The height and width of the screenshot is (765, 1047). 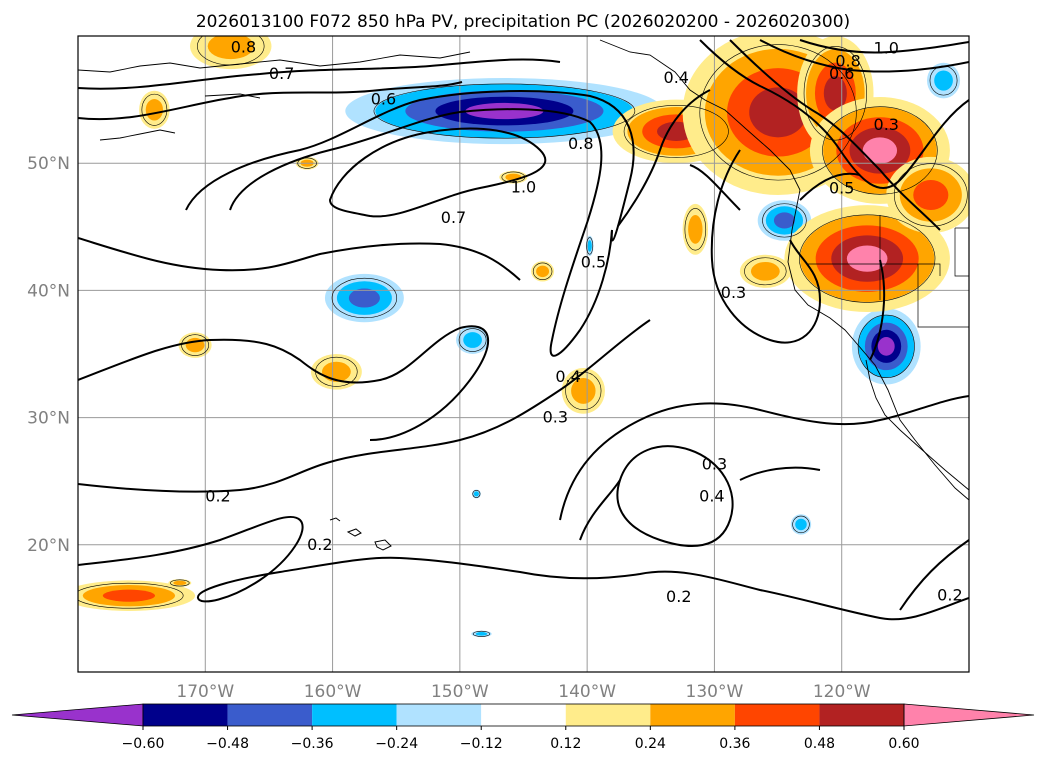 I want to click on contour-label-11: 0.4, so click(x=711, y=495).